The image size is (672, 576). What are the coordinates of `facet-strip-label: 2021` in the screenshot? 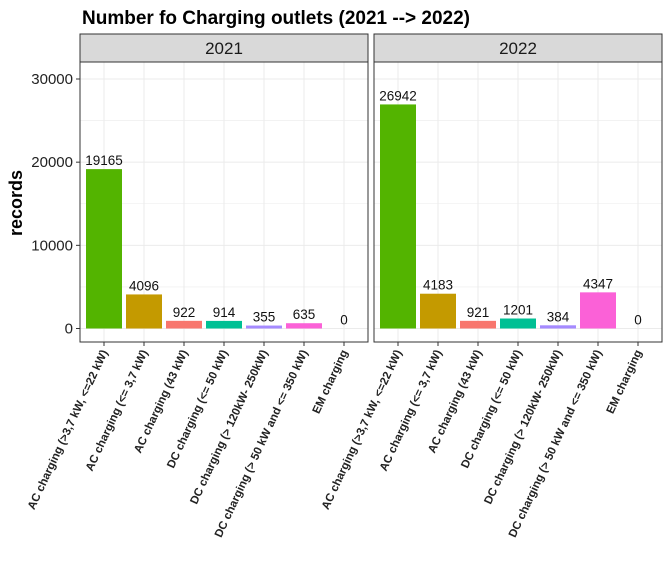 It's located at (224, 48).